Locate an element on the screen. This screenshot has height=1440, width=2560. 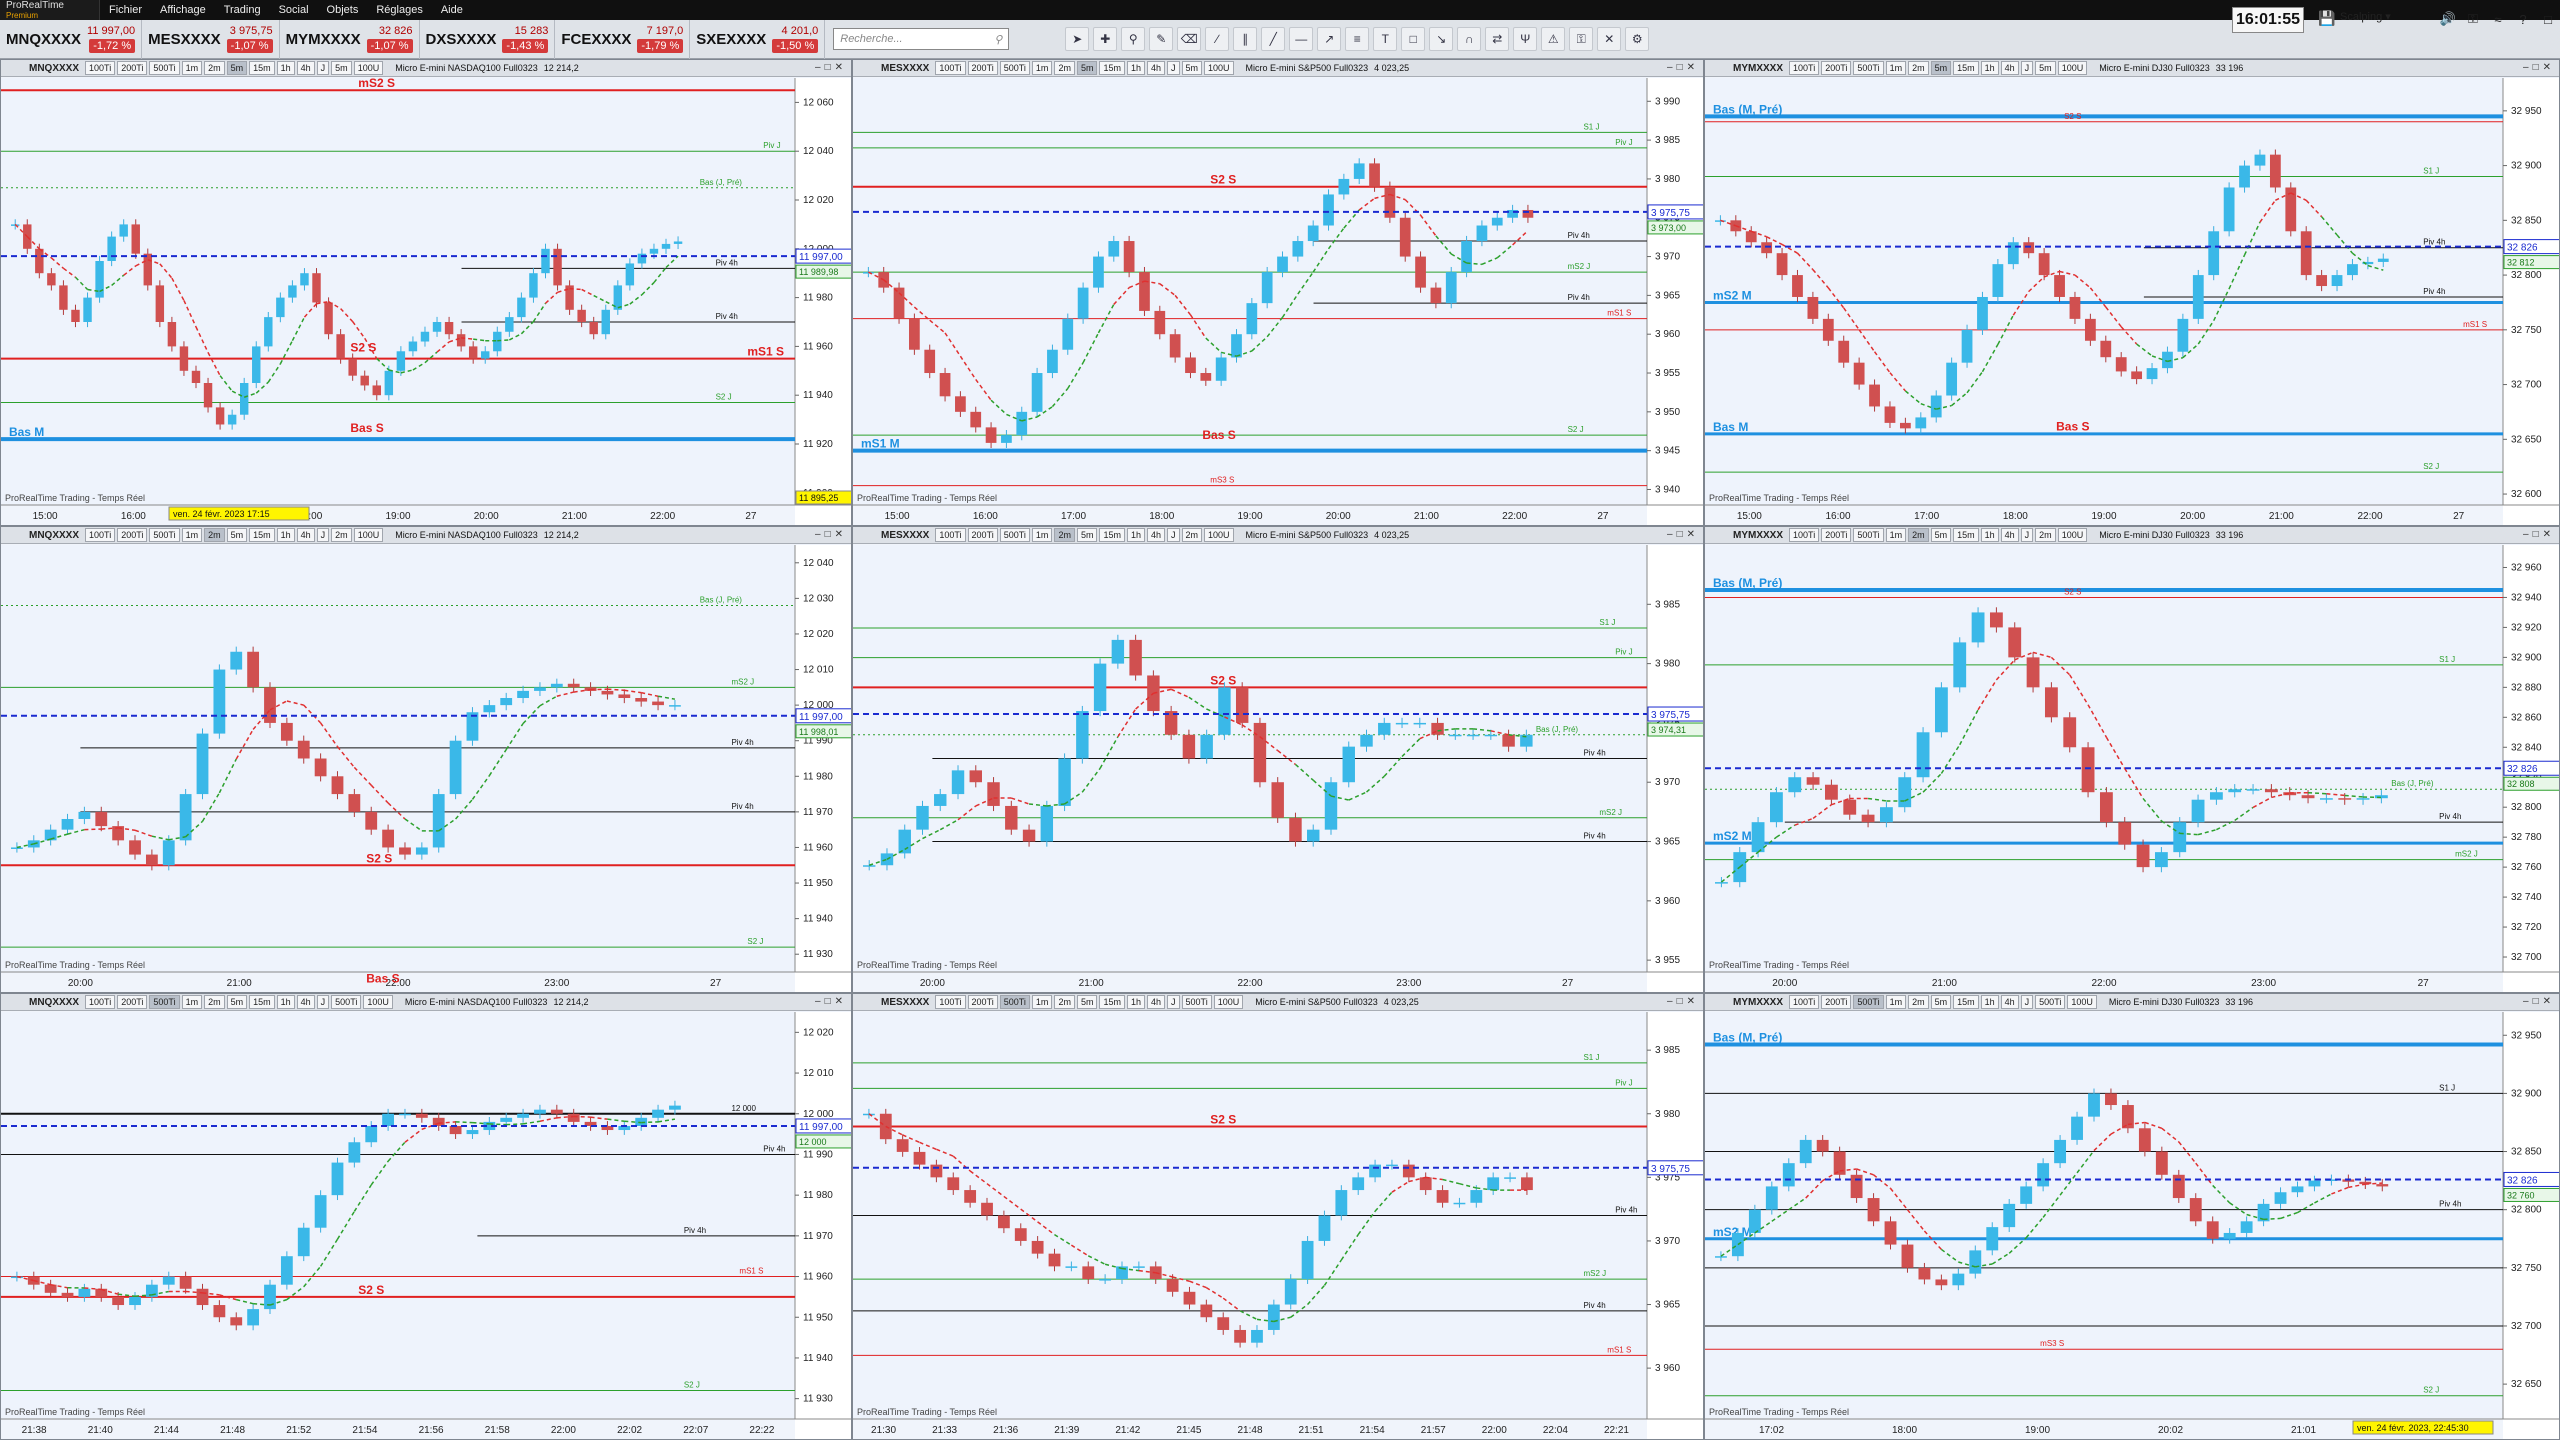
workspace-selector: Scalping ▾ is located at coordinates (2365, 17).